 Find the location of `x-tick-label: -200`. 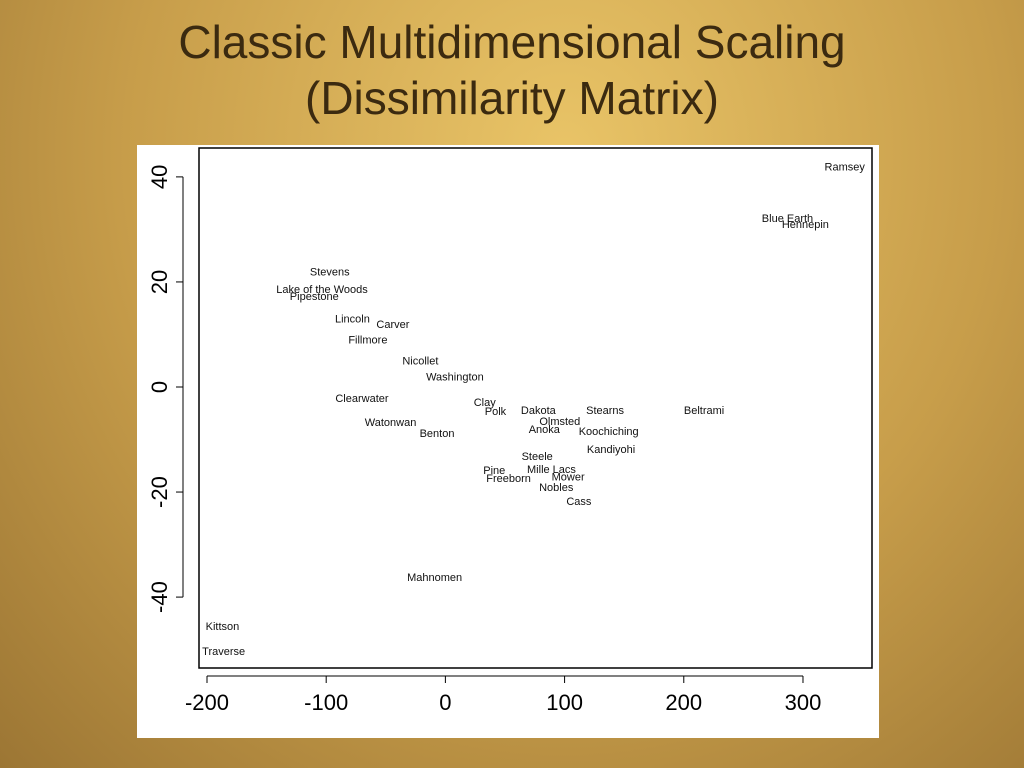

x-tick-label: -200 is located at coordinates (207, 702).